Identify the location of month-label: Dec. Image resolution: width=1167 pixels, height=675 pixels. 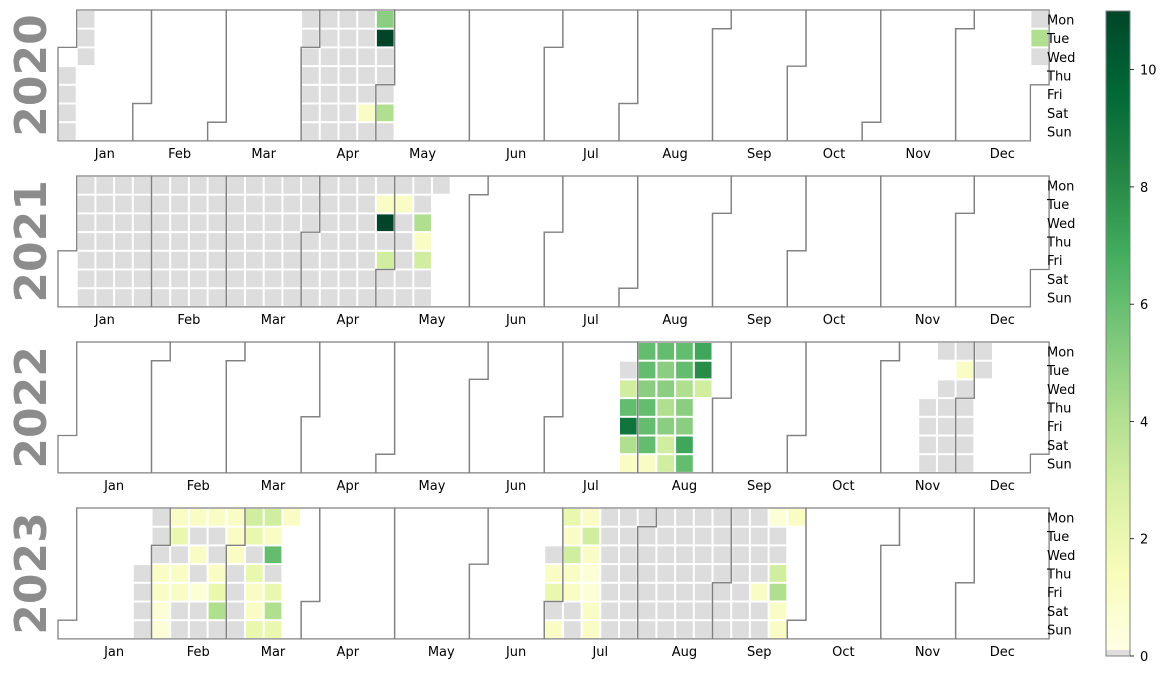
(1002, 320).